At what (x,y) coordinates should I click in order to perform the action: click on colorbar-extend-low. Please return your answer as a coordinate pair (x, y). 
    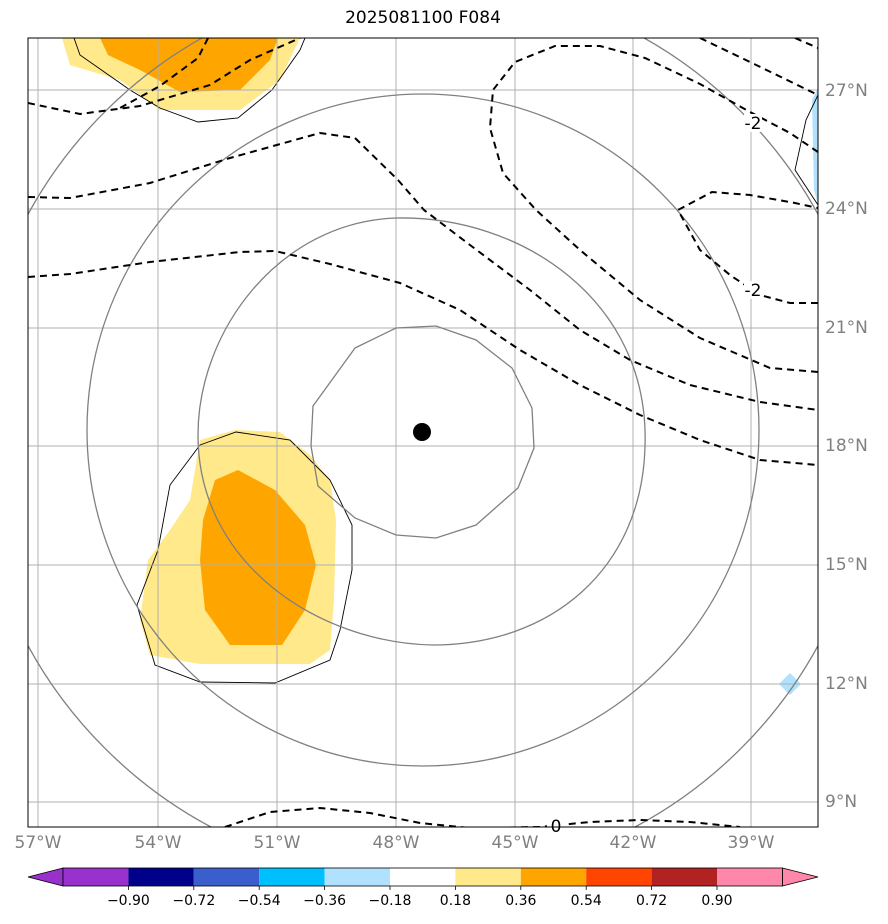
    Looking at the image, I should click on (45, 877).